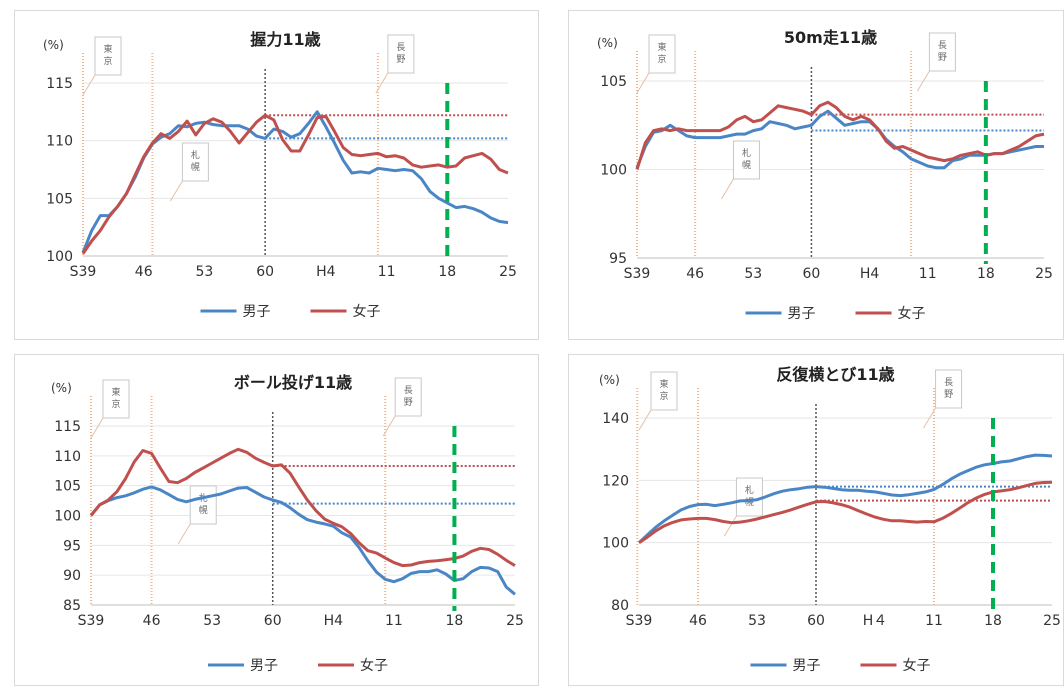  I want to click on y-tick-label: 90, so click(72, 576).